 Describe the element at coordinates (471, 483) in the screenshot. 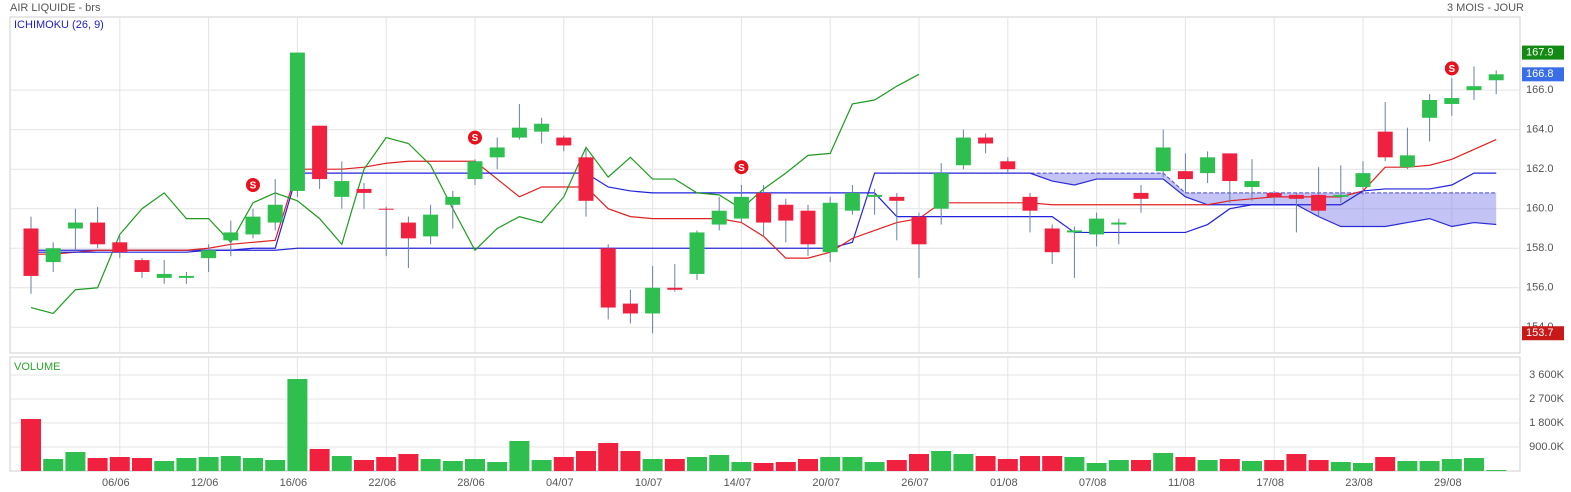

I see `x-tick-label: 28/06` at that location.